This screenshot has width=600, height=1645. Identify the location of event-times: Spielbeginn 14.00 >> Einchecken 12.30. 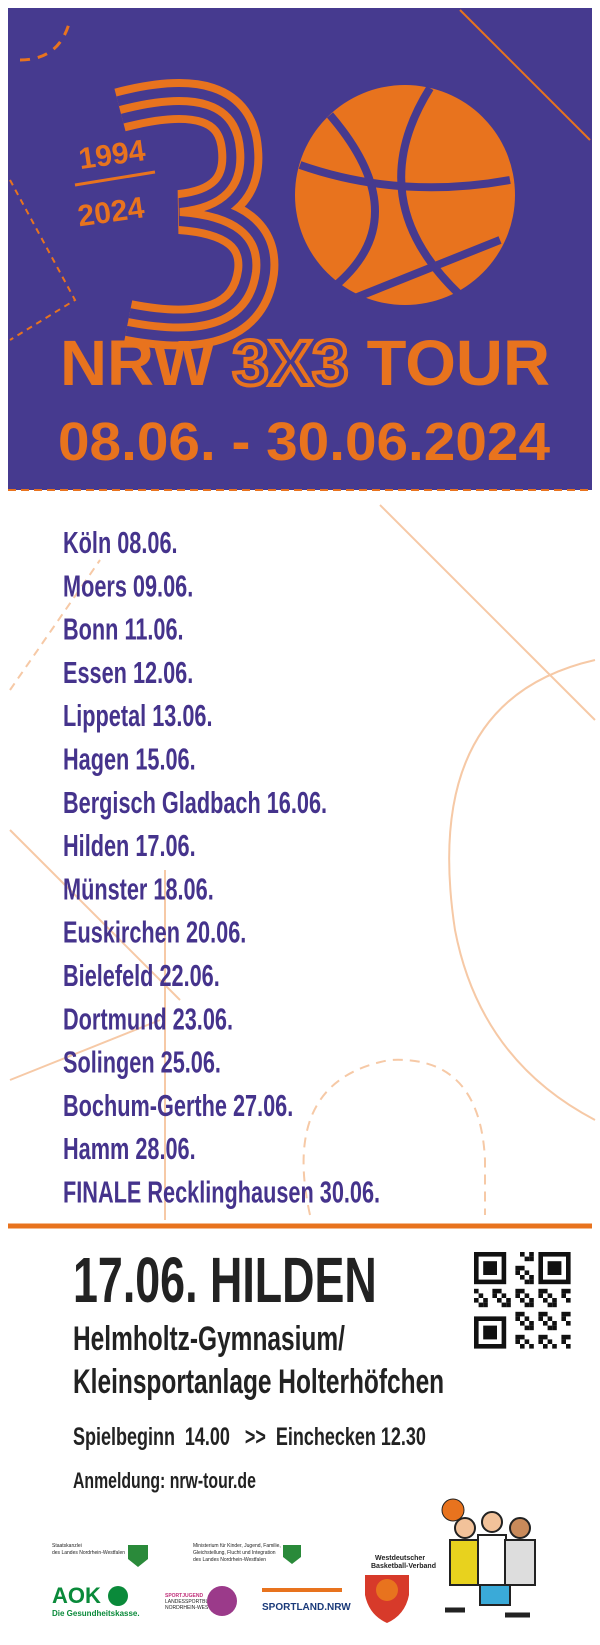
(249, 1436).